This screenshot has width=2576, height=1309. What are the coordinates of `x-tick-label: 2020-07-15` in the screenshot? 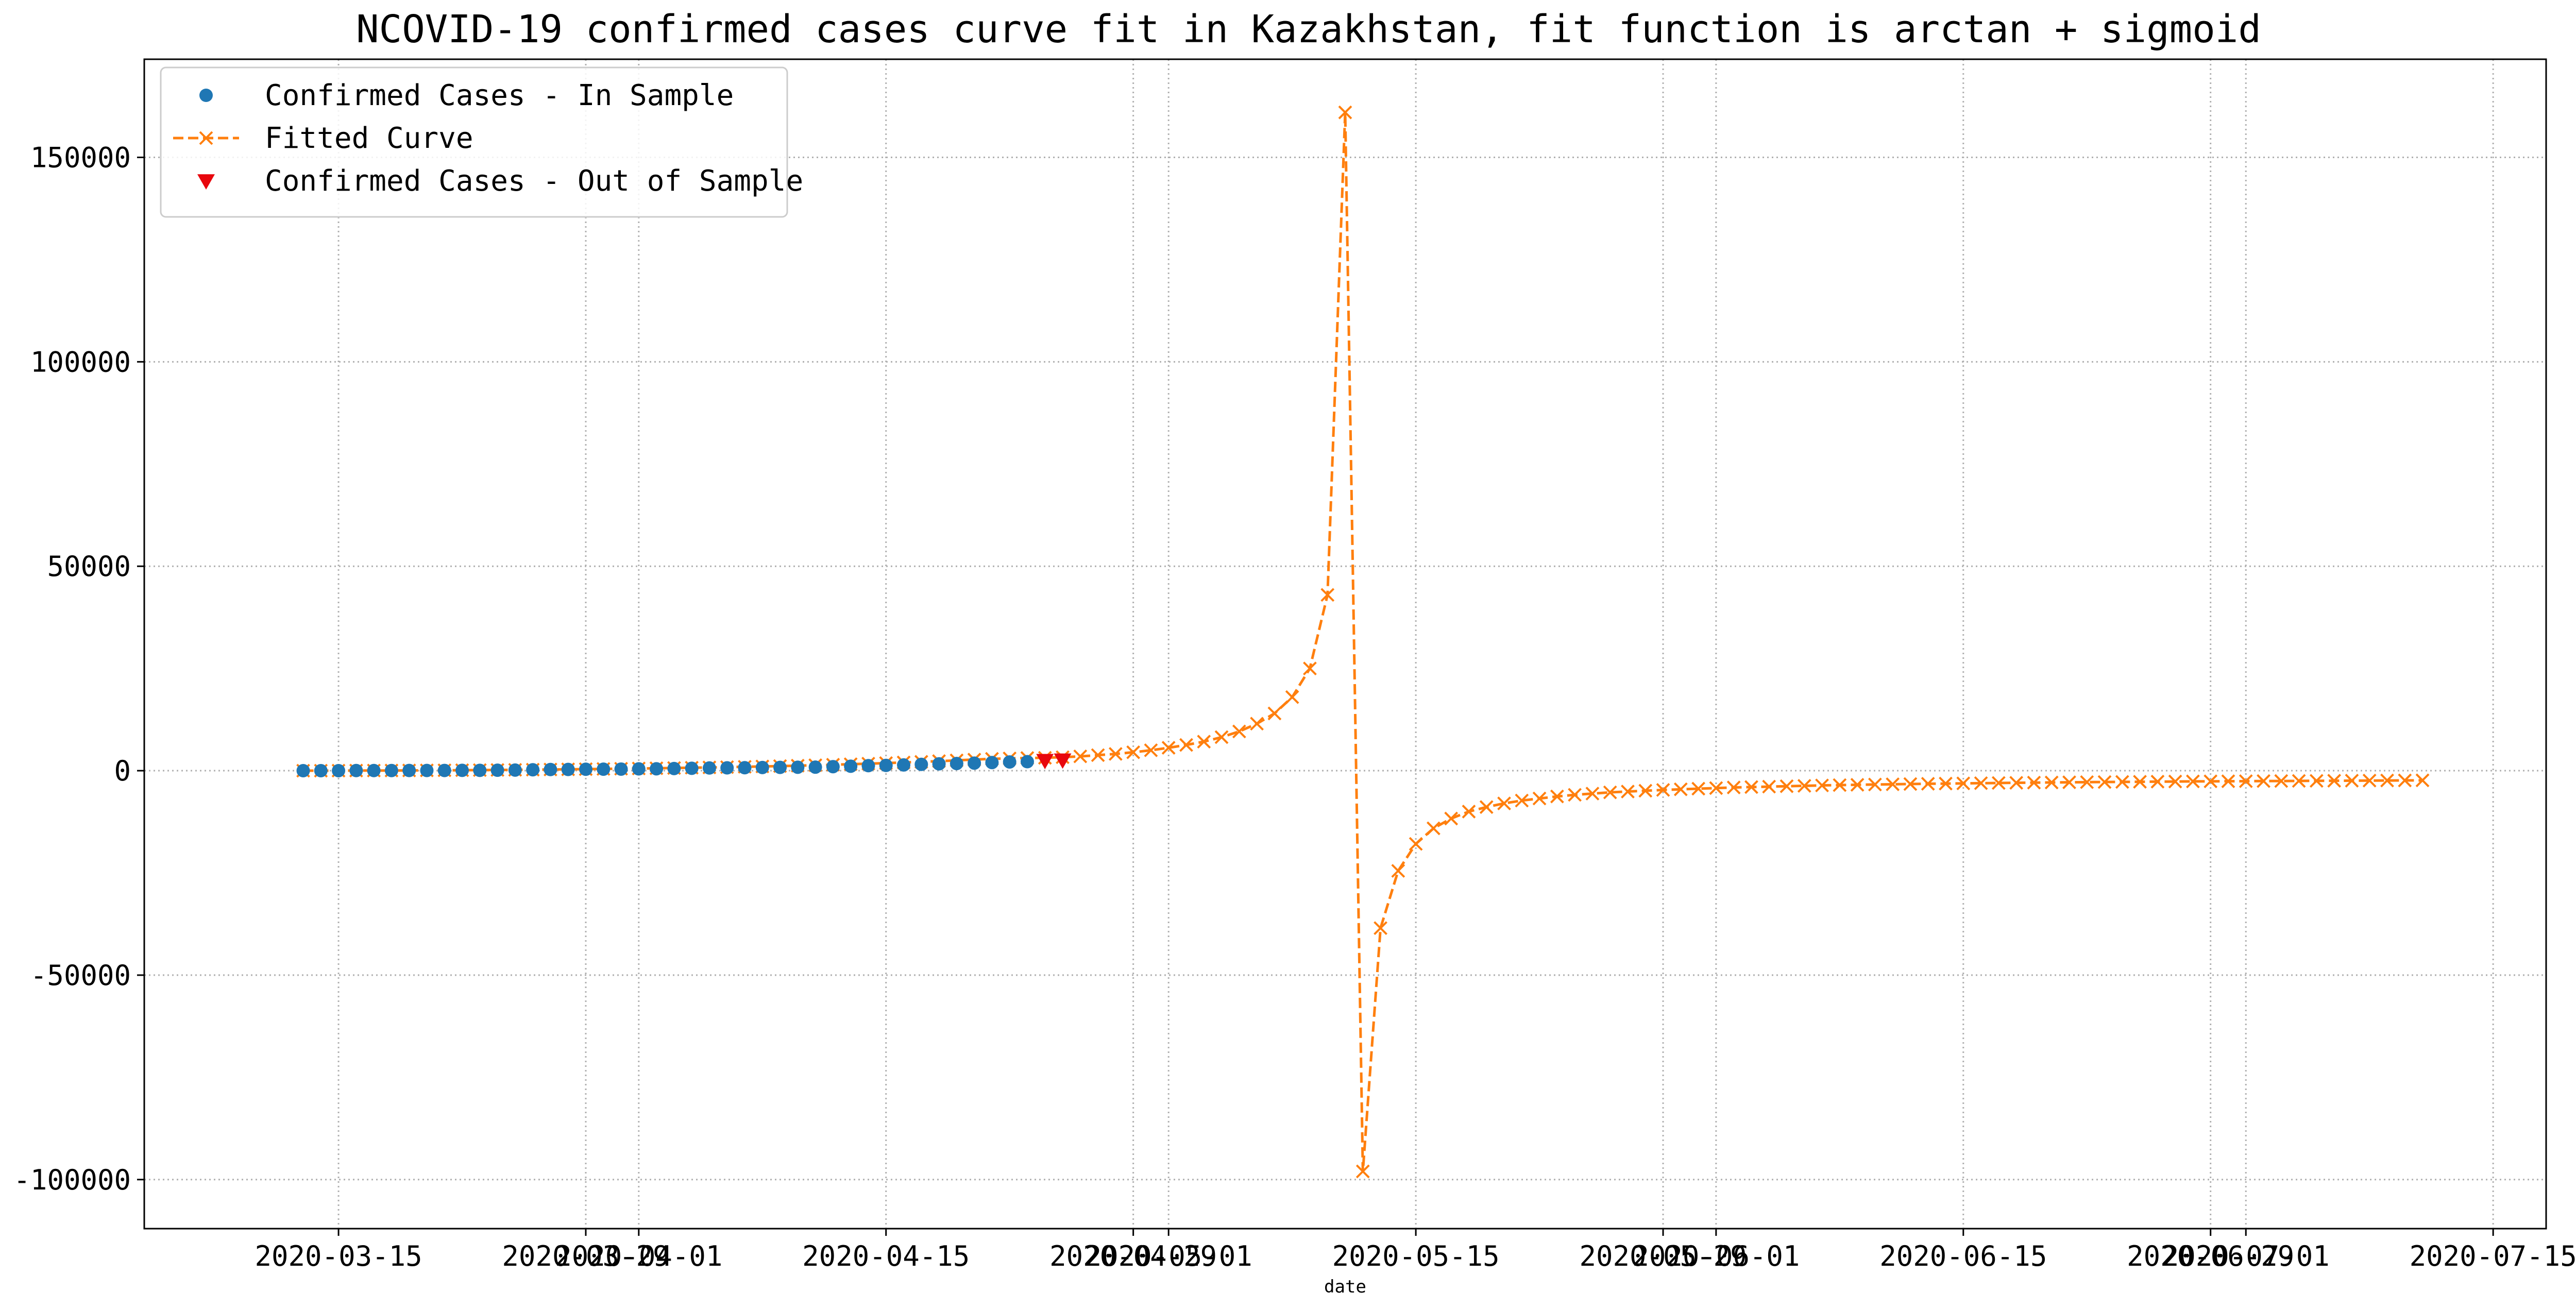 It's located at (2493, 1256).